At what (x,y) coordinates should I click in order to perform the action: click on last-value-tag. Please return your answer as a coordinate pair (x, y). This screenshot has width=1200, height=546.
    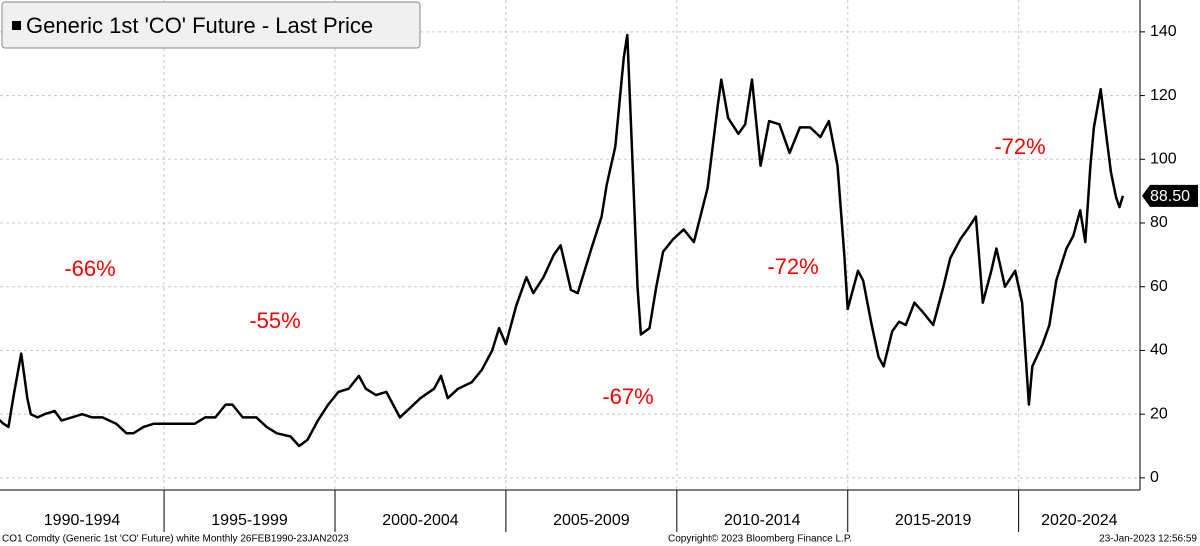
    Looking at the image, I should click on (1170, 195).